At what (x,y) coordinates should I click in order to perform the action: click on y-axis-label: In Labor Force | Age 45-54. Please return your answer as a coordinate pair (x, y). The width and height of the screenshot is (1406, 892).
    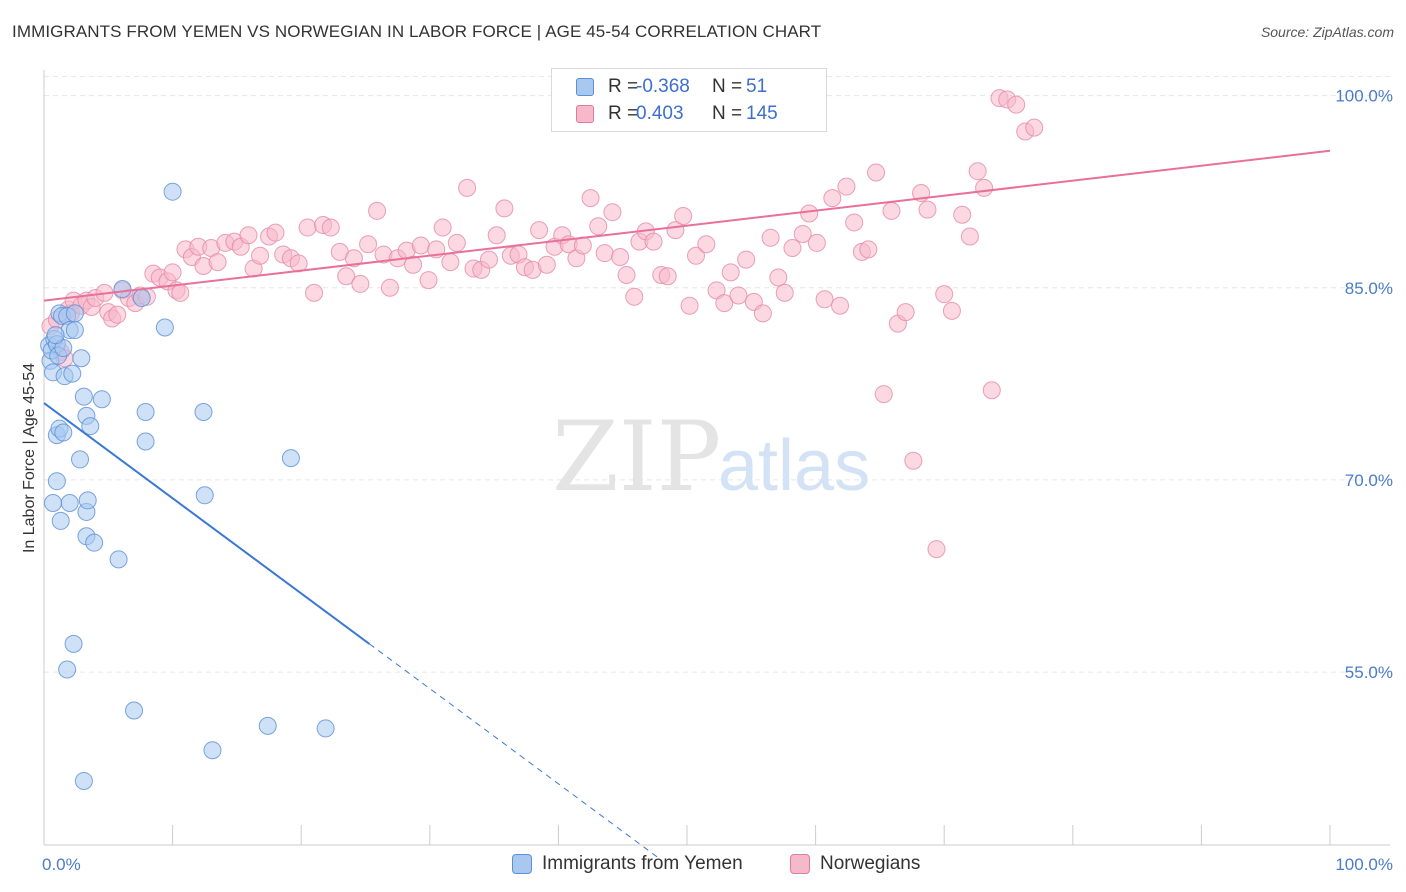
    Looking at the image, I should click on (29, 458).